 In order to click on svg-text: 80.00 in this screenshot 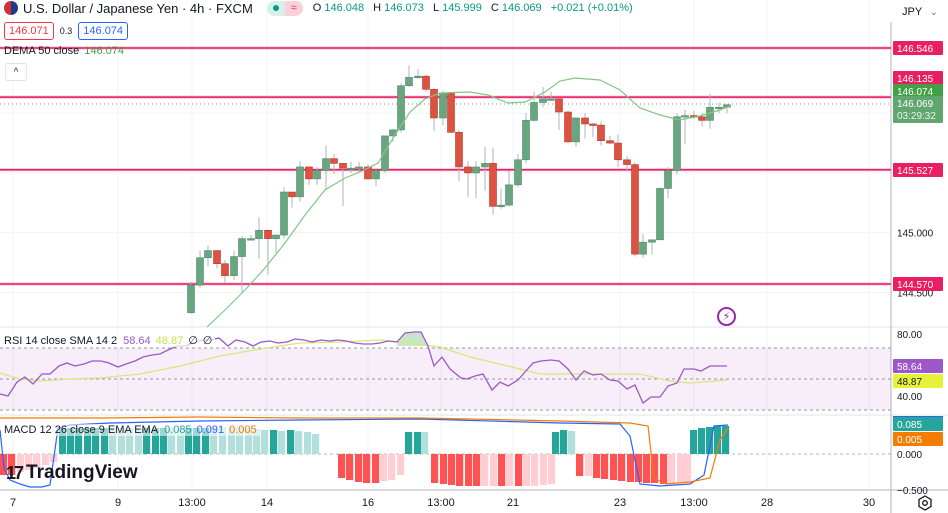, I will do `click(909, 335)`.